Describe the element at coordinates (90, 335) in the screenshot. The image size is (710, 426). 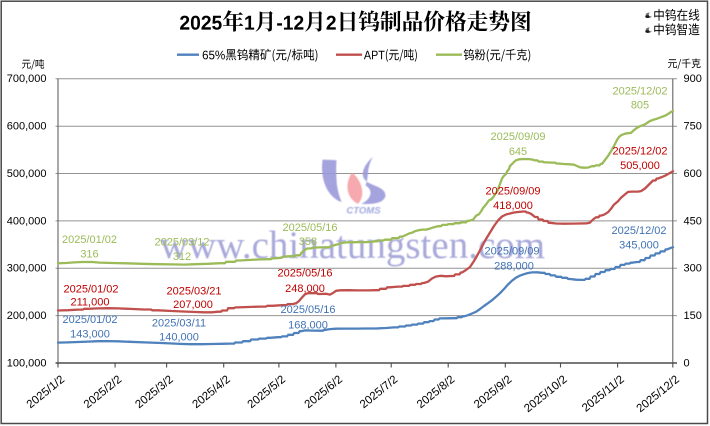
I see `svg-text: 143,000` at that location.